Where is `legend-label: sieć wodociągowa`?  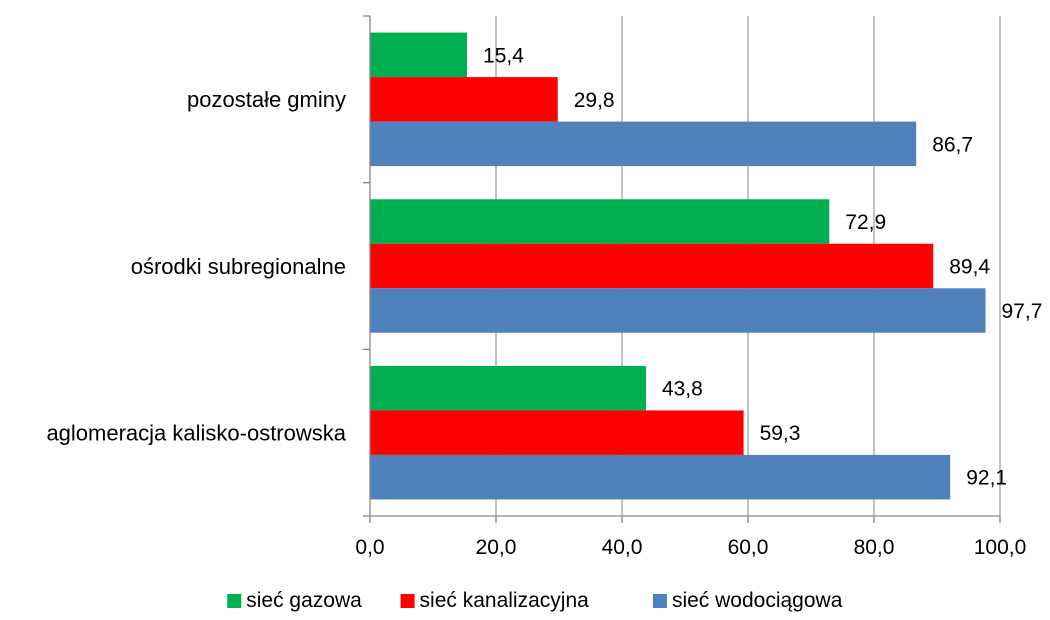 legend-label: sieć wodociągowa is located at coordinates (757, 600).